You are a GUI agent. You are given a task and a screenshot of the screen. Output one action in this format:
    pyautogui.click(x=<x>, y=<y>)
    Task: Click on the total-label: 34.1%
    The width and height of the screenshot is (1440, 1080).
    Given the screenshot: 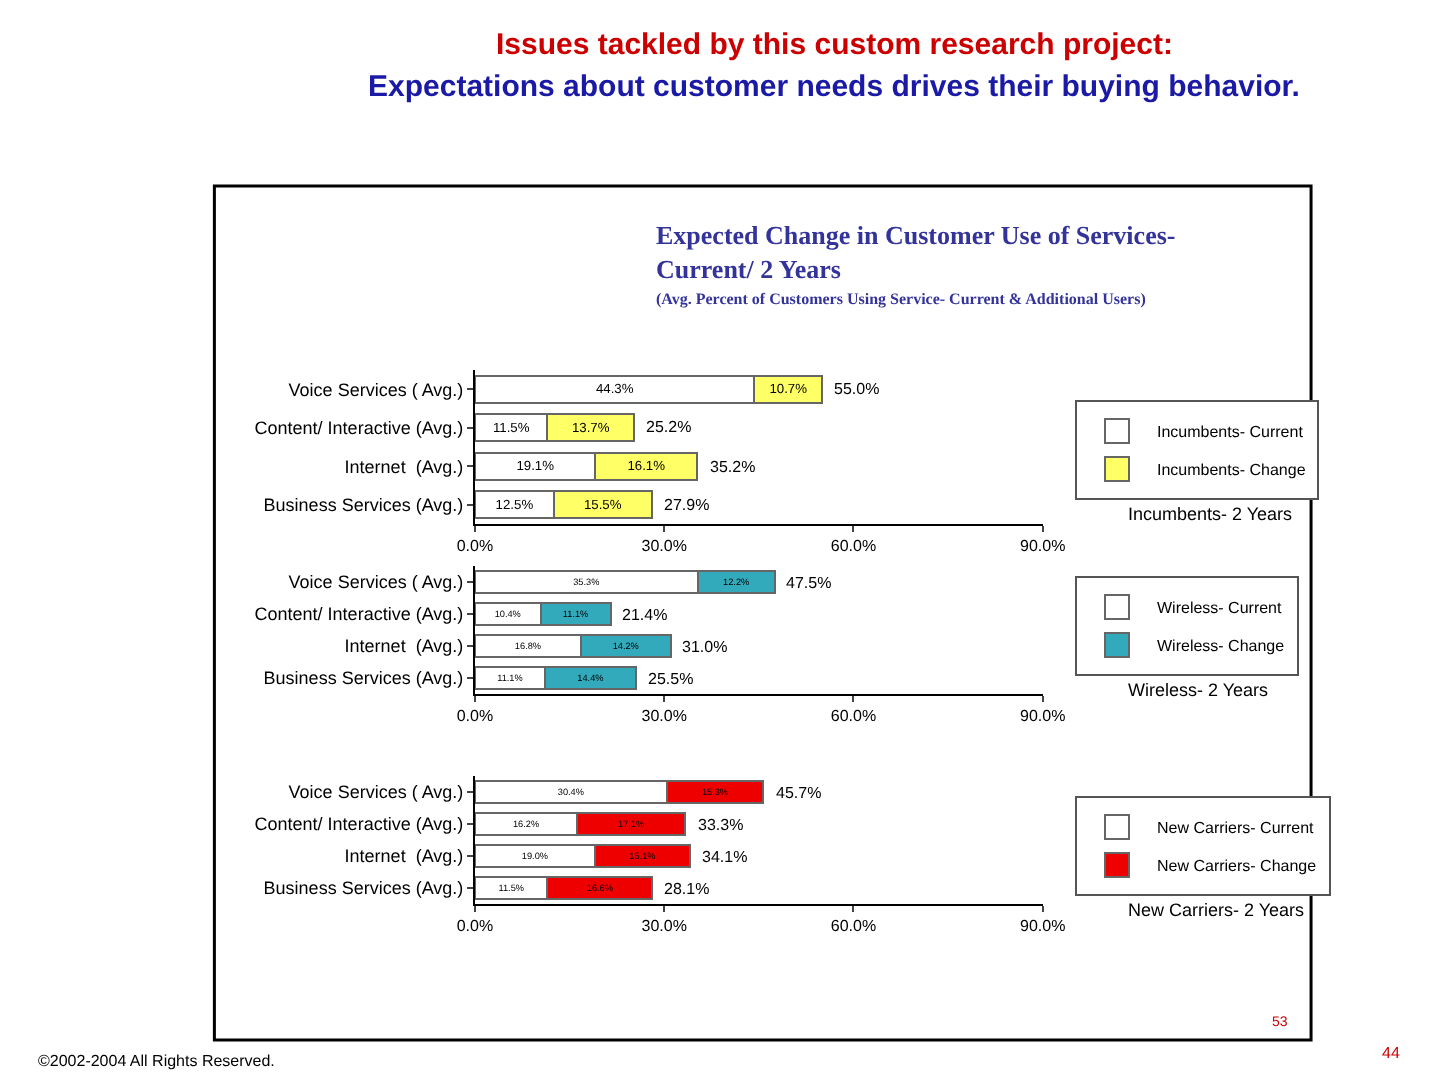 What is the action you would take?
    pyautogui.click(x=725, y=857)
    